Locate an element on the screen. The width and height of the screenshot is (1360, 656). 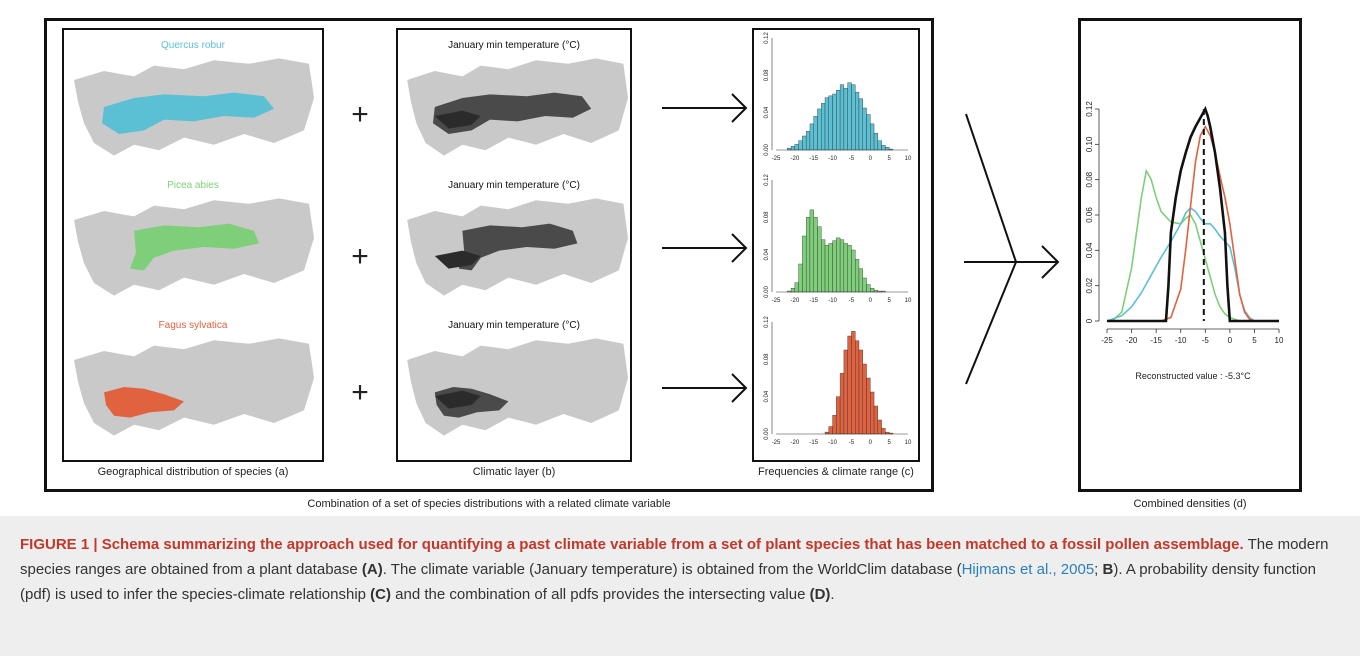
panel-a-frame: Quercus robur Picea abies Fagus sylvatica is located at coordinates (193, 245).